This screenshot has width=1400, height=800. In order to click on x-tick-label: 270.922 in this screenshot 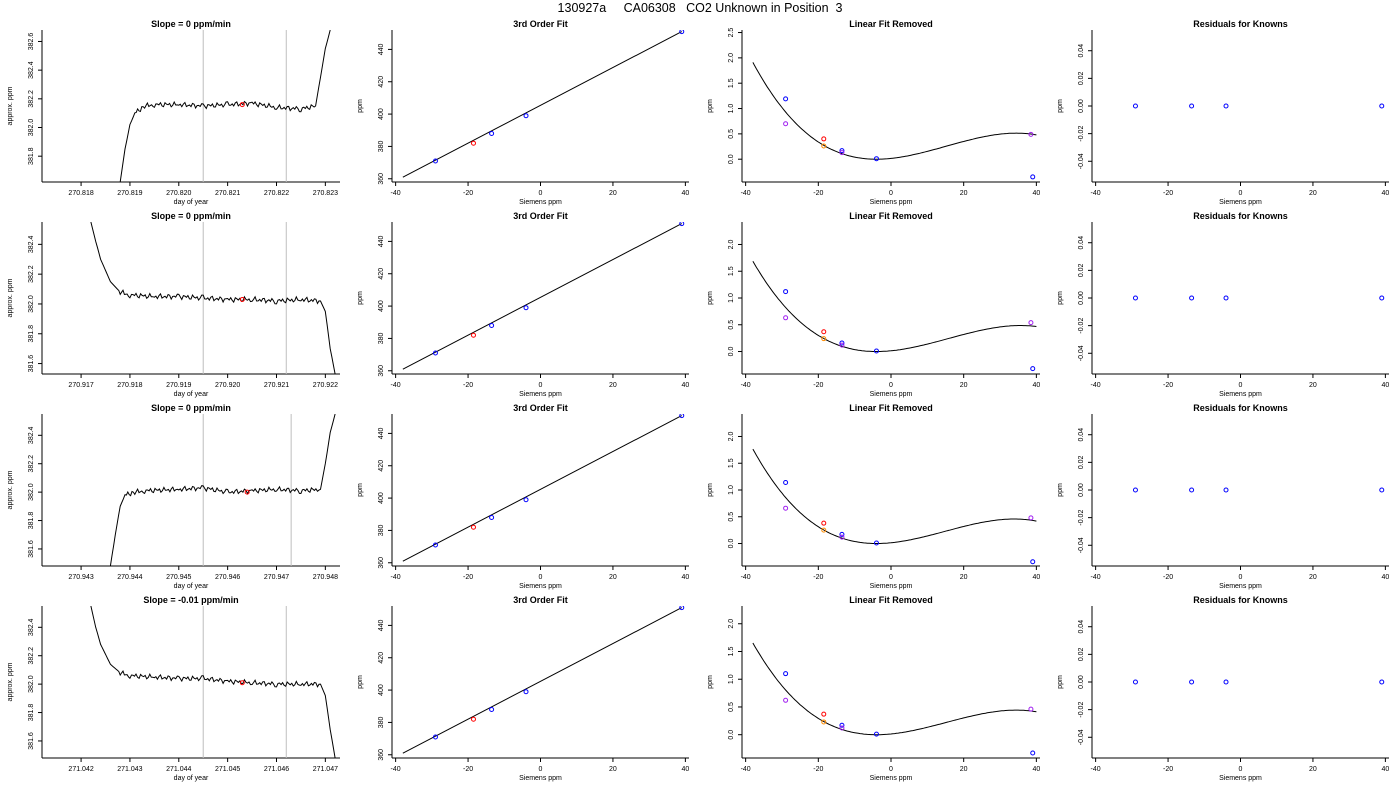, I will do `click(325, 385)`.